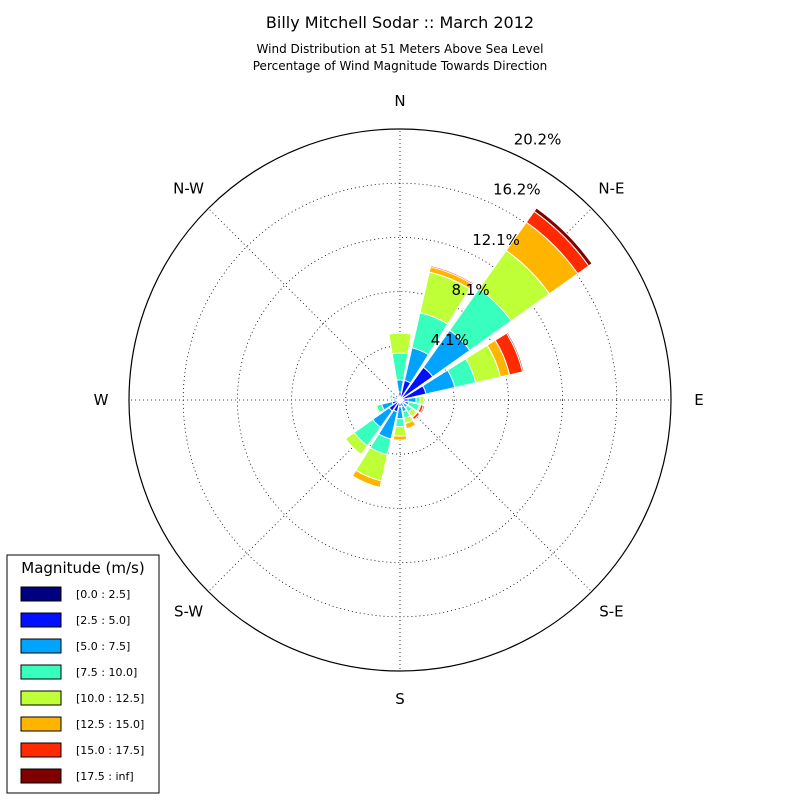 The height and width of the screenshot is (800, 800). I want to click on grid-ring, so click(400, 400).